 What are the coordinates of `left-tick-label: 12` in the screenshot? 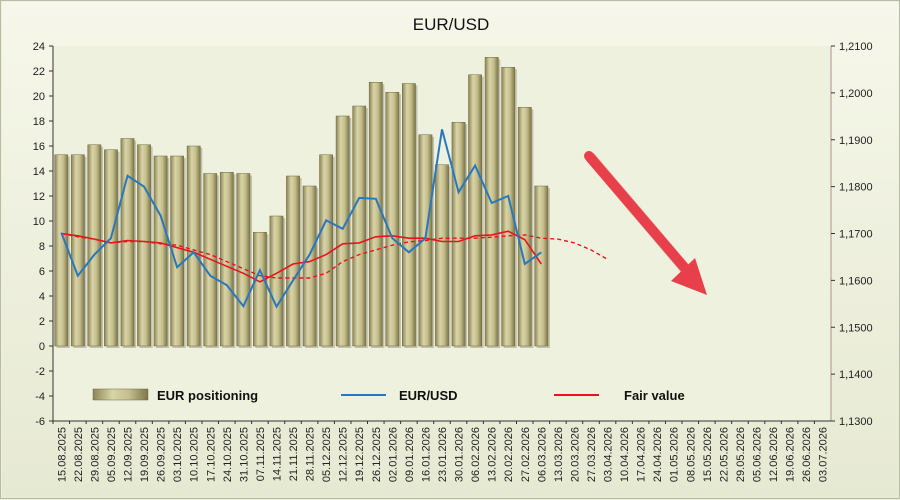 It's located at (39, 197).